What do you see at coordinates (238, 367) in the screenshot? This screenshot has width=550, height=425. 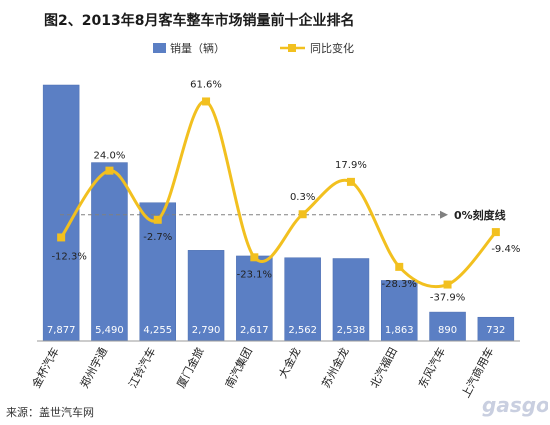 I see `x-tick-label-4: 南汽集团` at bounding box center [238, 367].